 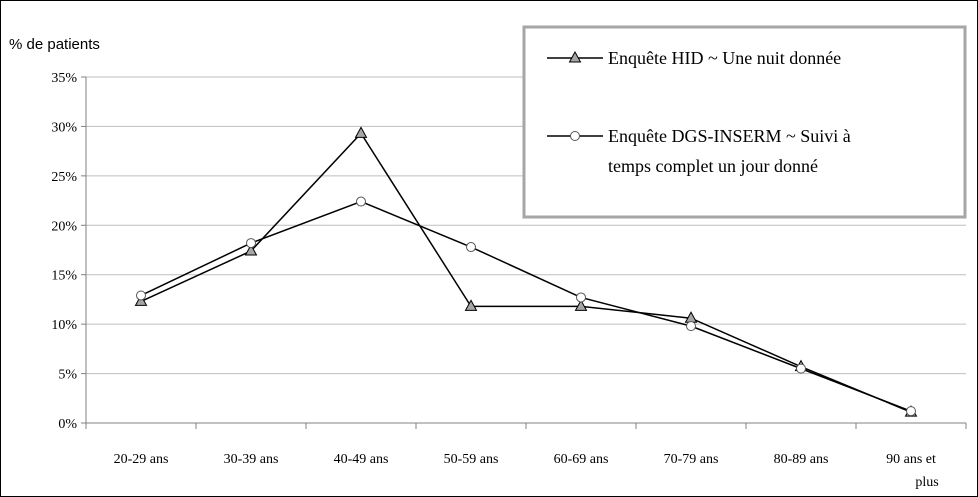 I want to click on x-tick-label: 50-59 ans, so click(x=471, y=459).